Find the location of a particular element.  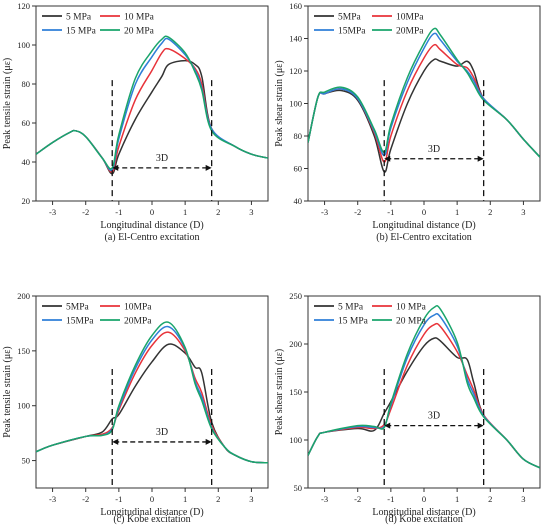

y-tick-label: 250 is located at coordinates (295, 296).